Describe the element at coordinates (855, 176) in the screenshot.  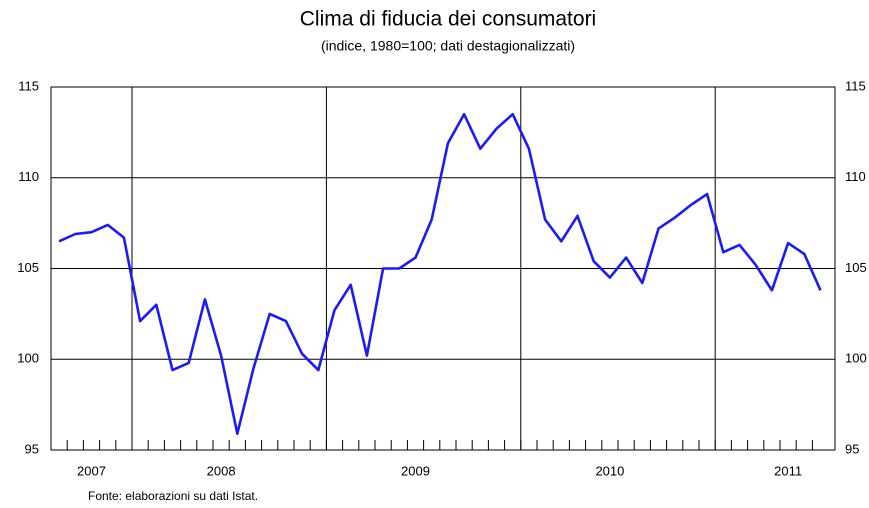
I see `y2-tick-label: 110` at that location.